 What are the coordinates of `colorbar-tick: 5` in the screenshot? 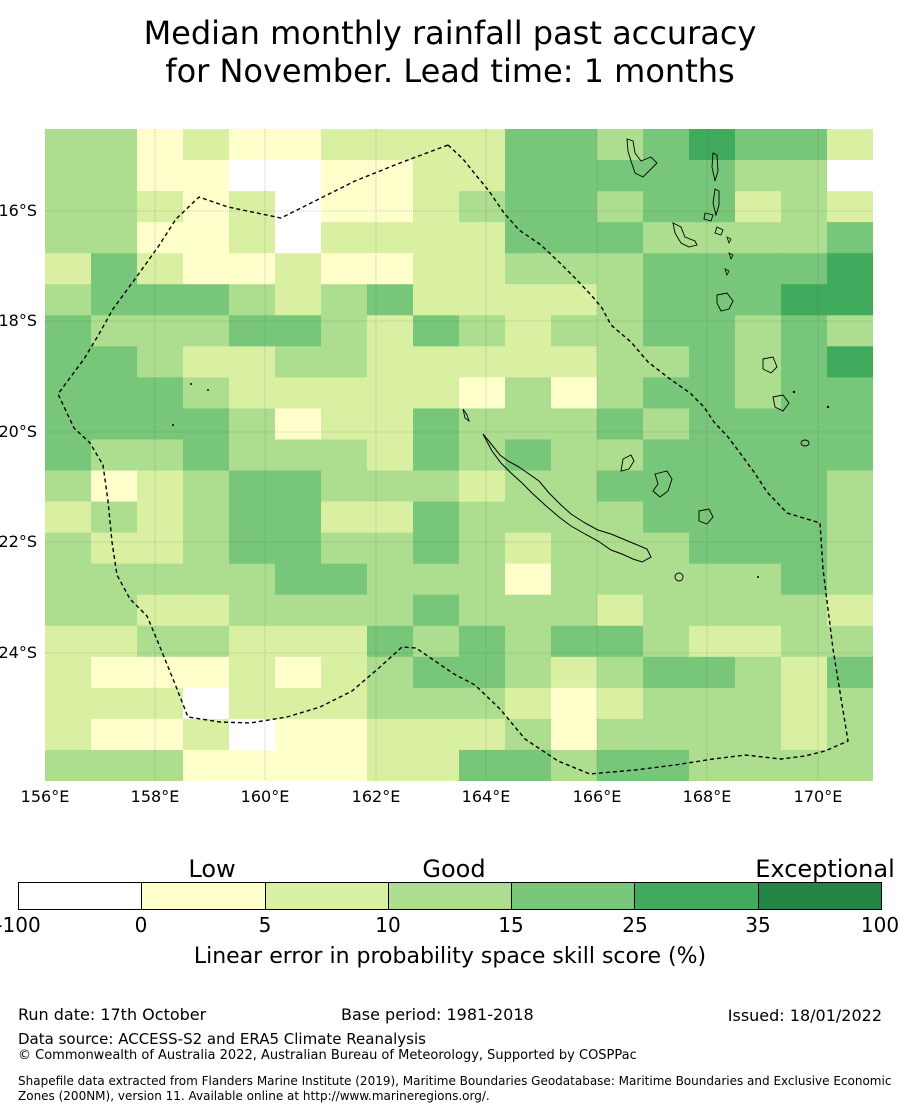 It's located at (265, 925).